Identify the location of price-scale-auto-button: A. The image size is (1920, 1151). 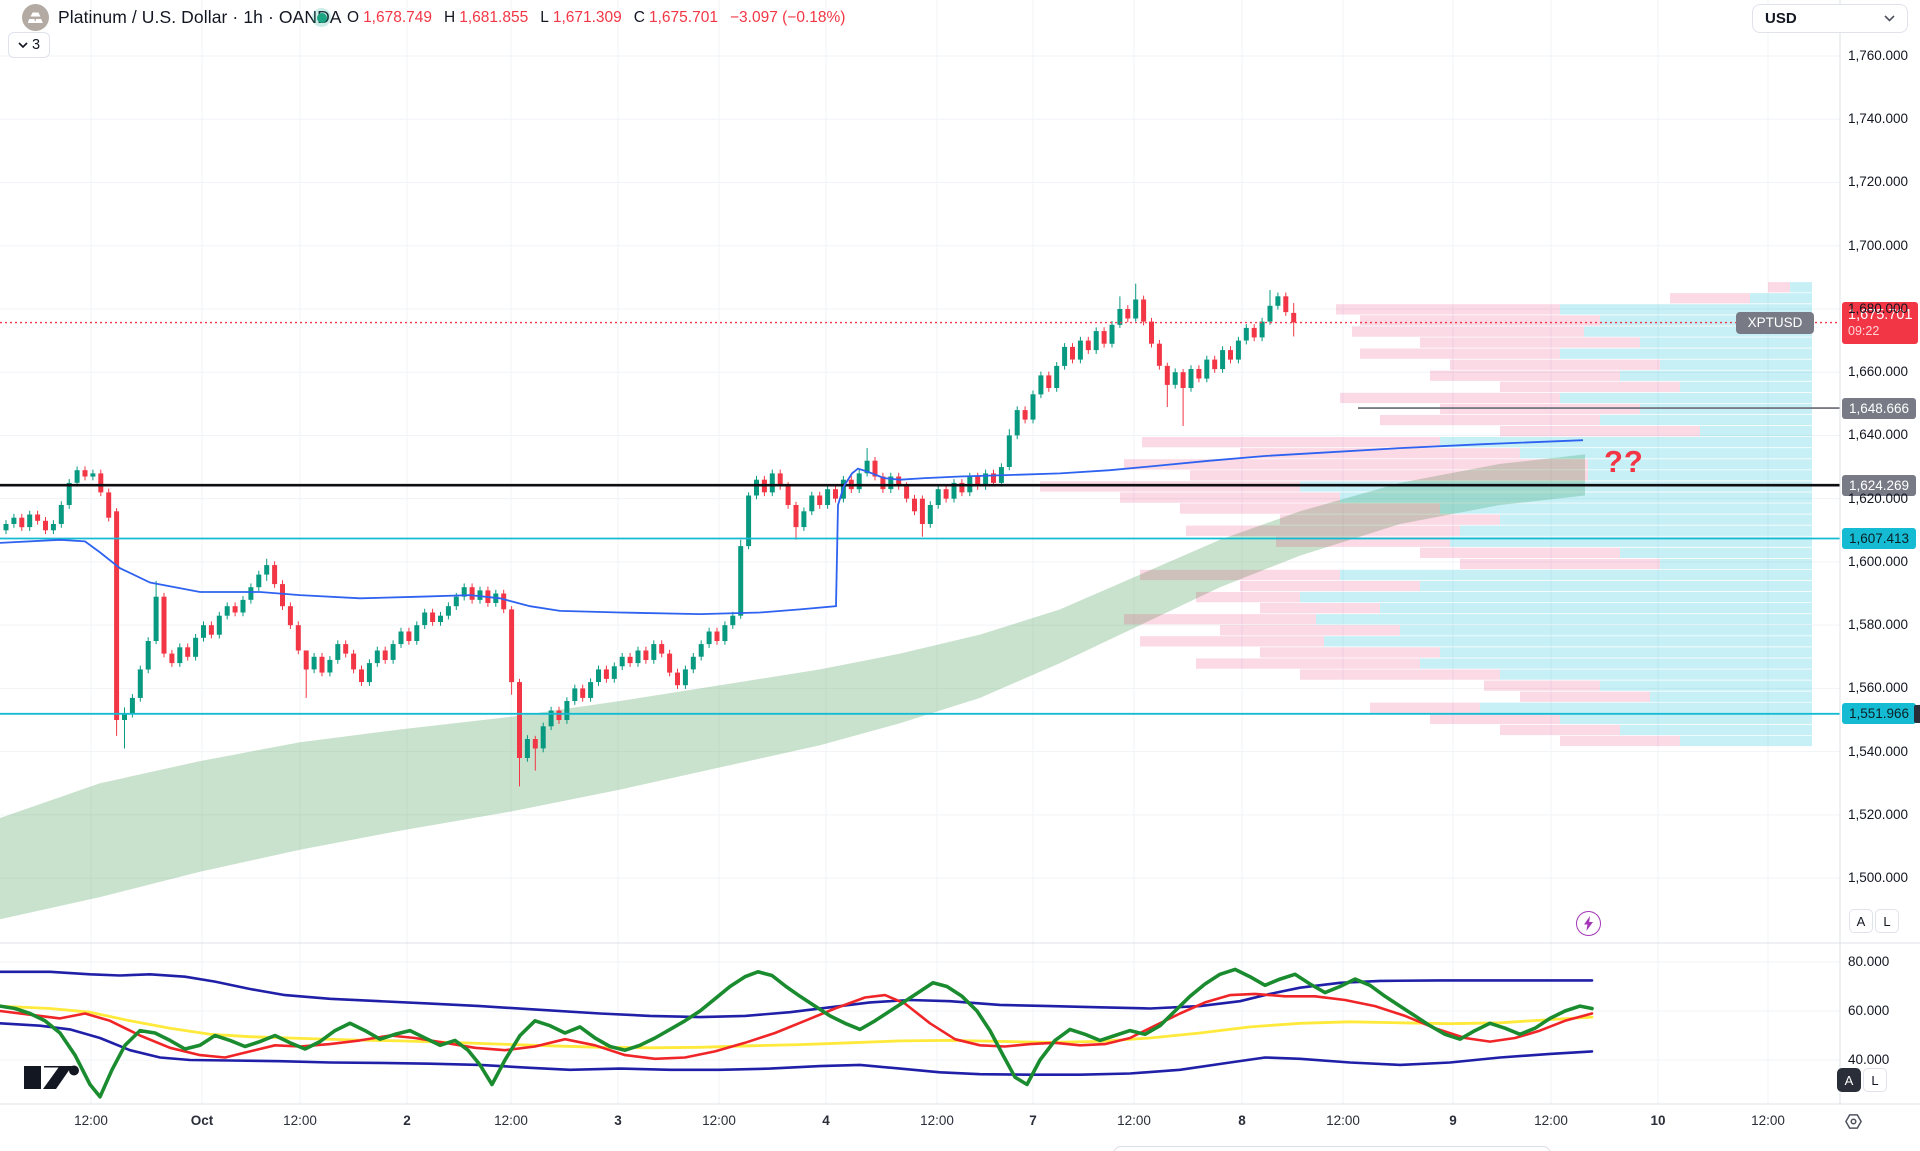
(1861, 921).